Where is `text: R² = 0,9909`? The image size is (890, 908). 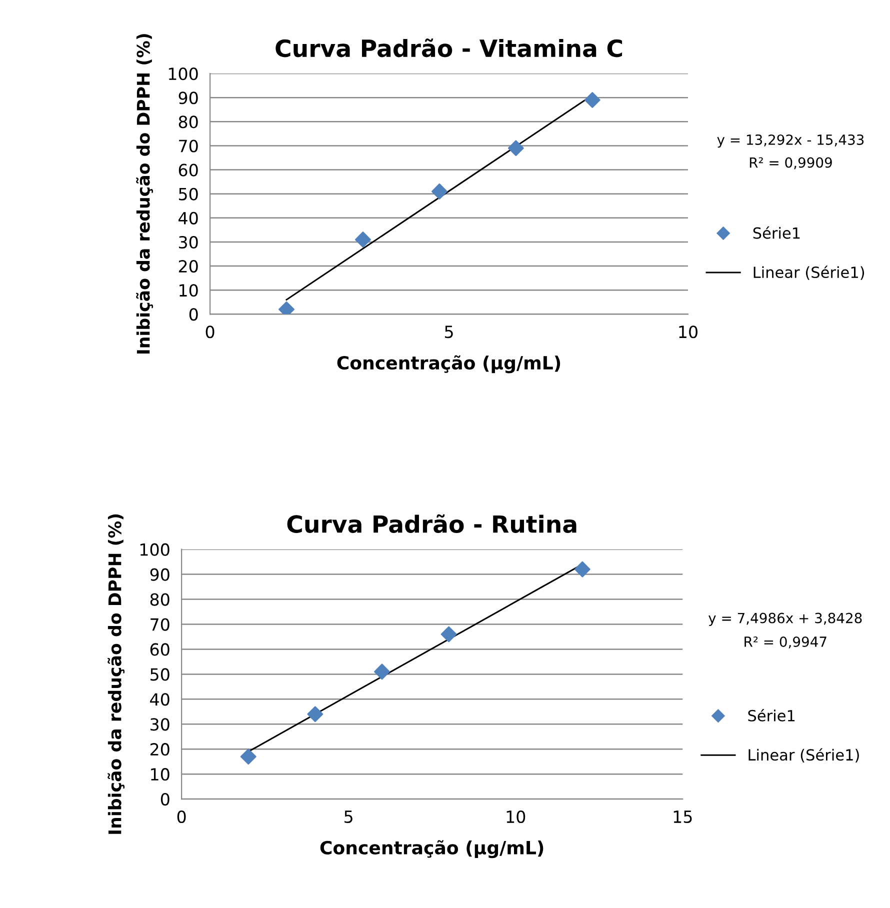
text: R² = 0,9909 is located at coordinates (791, 163).